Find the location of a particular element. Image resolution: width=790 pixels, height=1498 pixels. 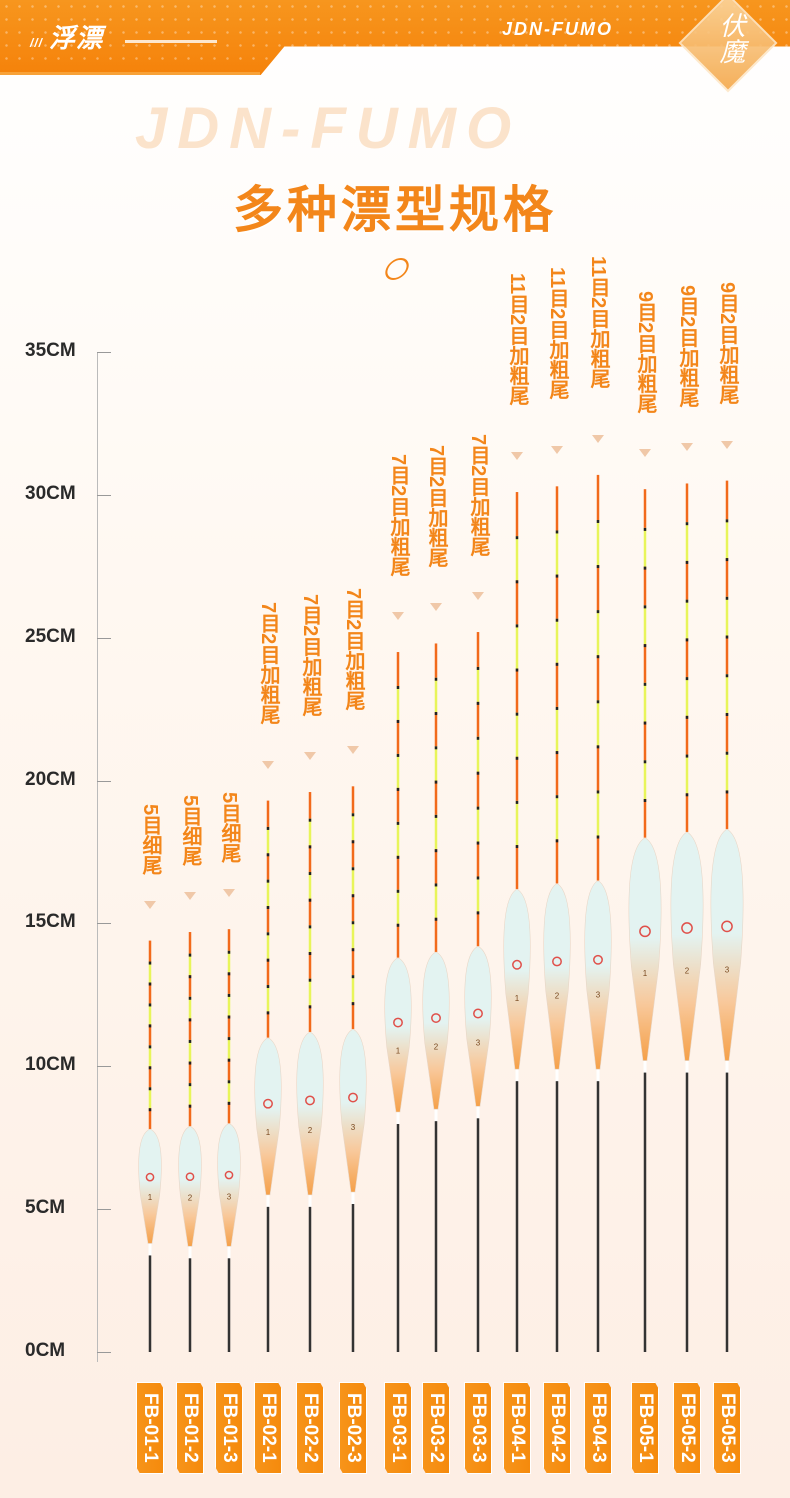

scale-tick-label: 30CM is located at coordinates (50, 493).